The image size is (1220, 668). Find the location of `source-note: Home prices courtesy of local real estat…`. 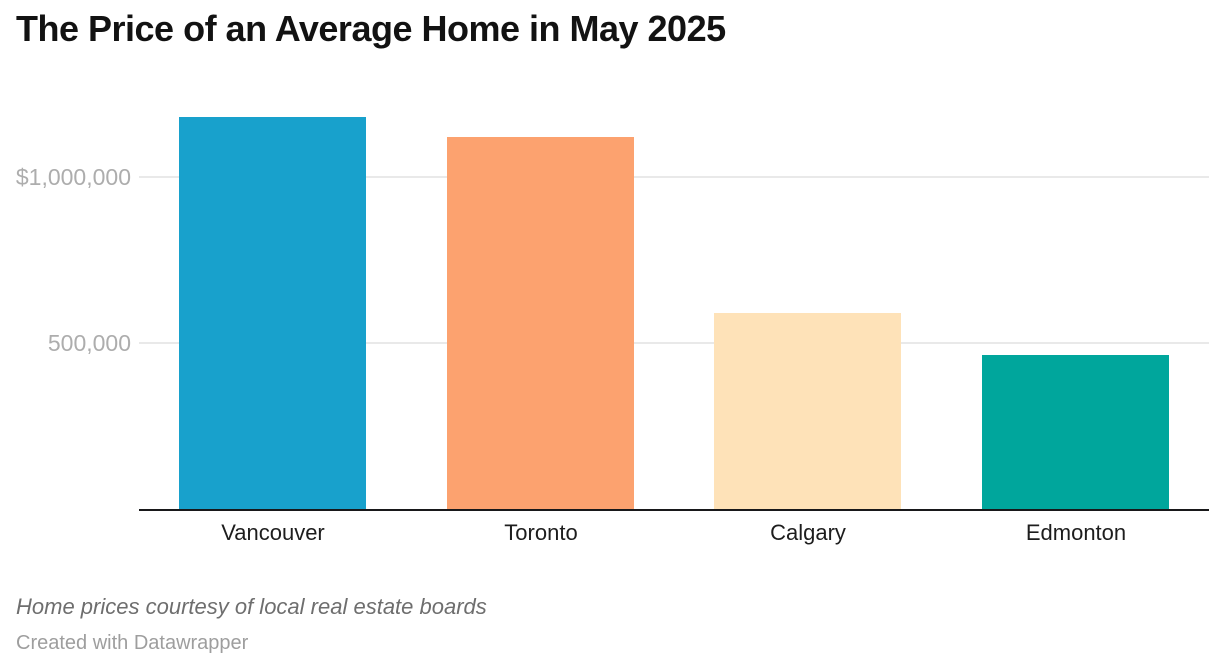

source-note: Home prices courtesy of local real estat… is located at coordinates (251, 606).